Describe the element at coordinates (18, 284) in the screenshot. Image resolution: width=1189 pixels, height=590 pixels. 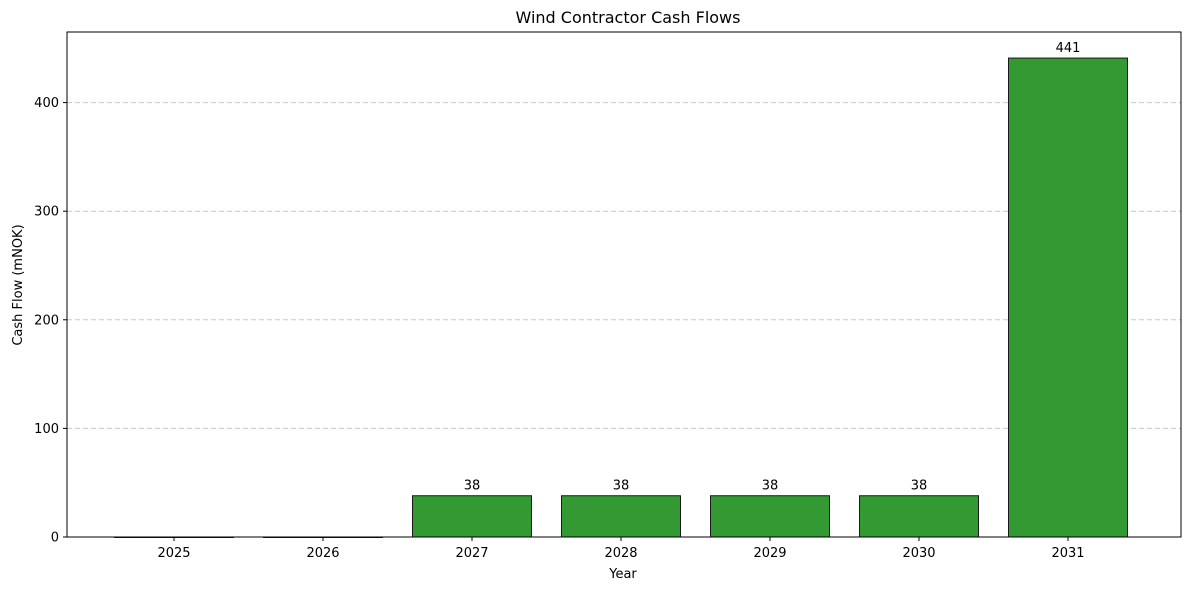
I see `y-axis-title: Cash Flow (mNOK)` at that location.